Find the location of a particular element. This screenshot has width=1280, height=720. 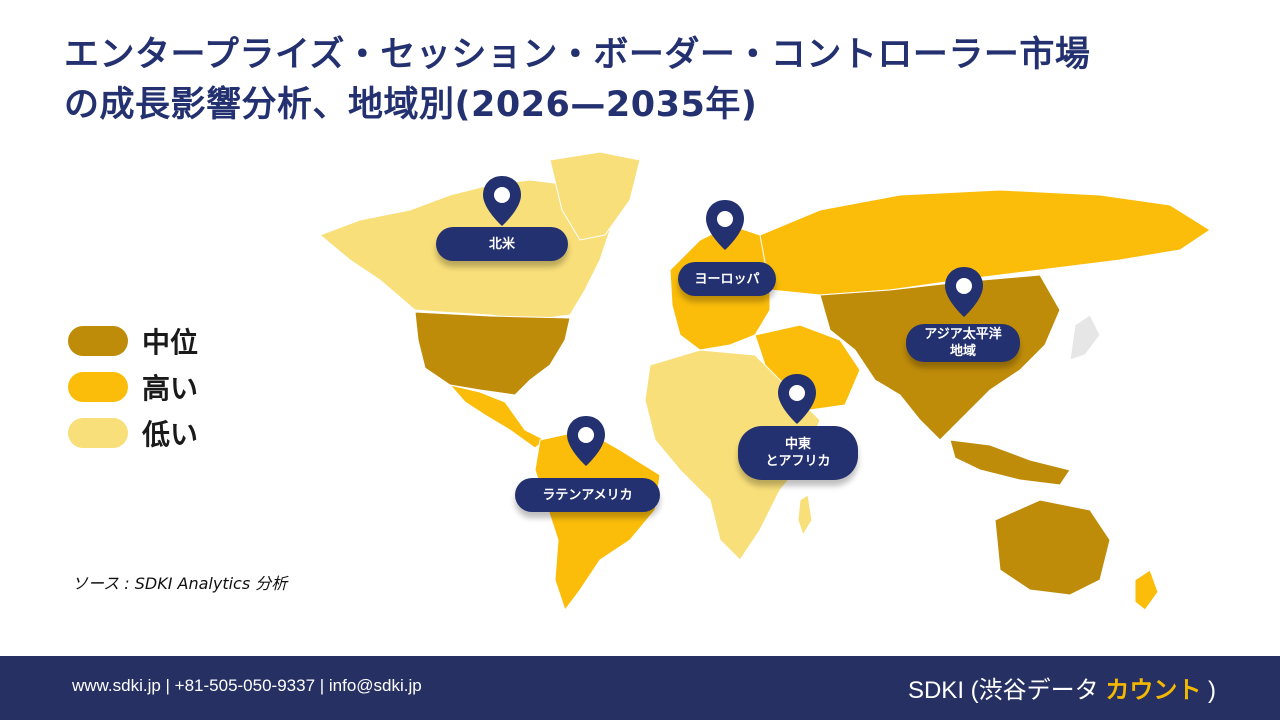

legend-label-low: 低い is located at coordinates (170, 434).